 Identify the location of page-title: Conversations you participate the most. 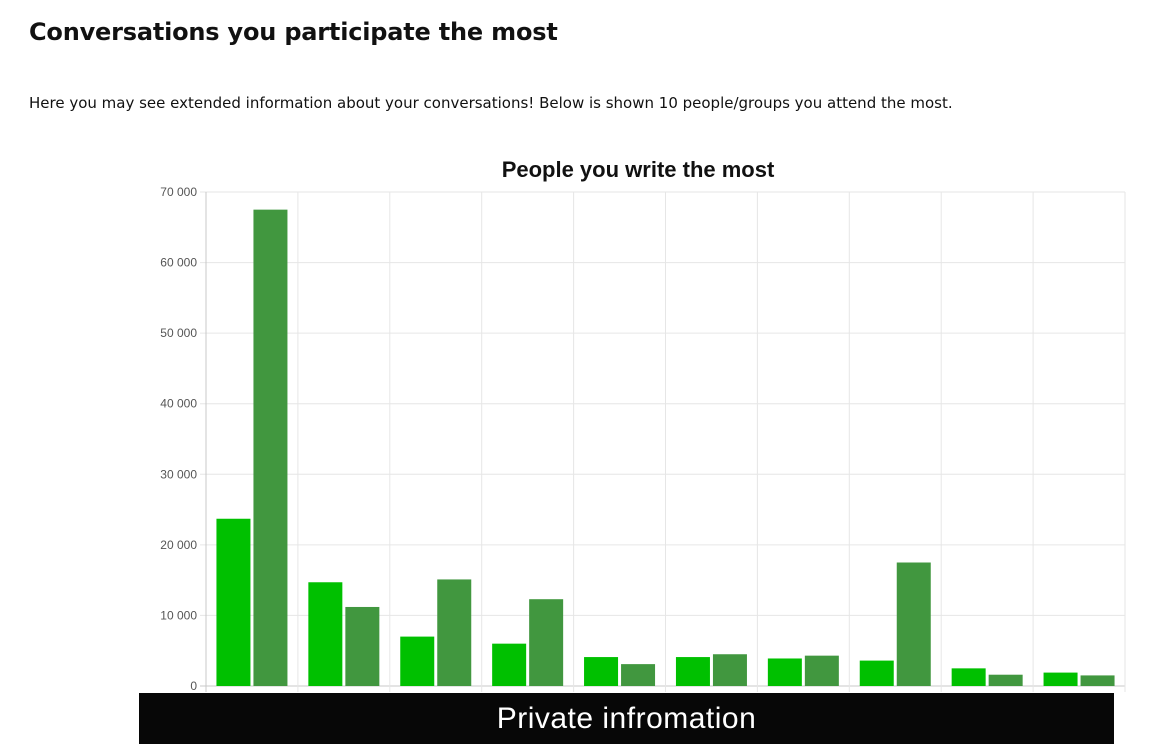
(293, 32).